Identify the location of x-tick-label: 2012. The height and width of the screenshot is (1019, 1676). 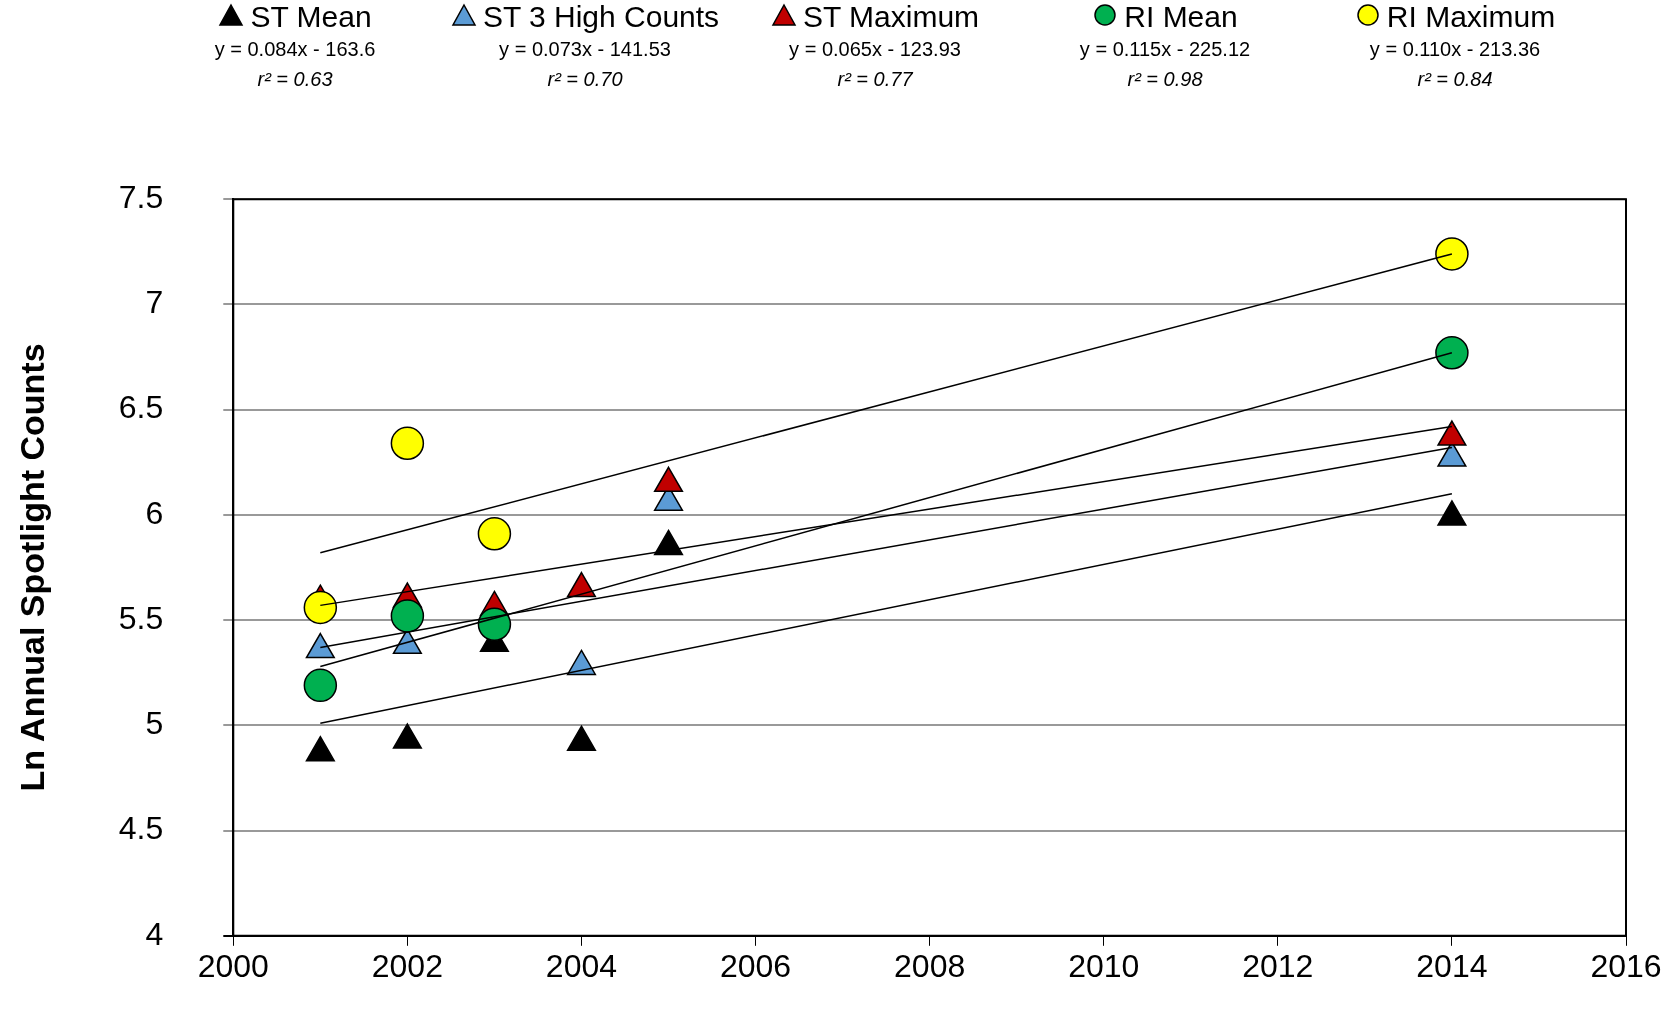
(1278, 965).